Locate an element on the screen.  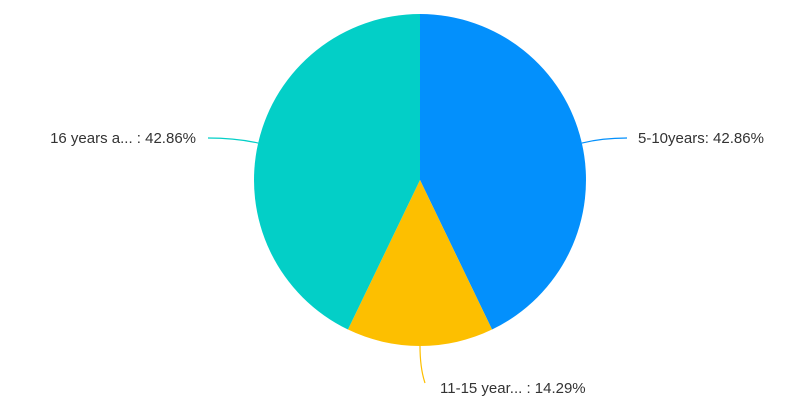
slice-label-3: 16 years a... : 42.86% is located at coordinates (123, 138).